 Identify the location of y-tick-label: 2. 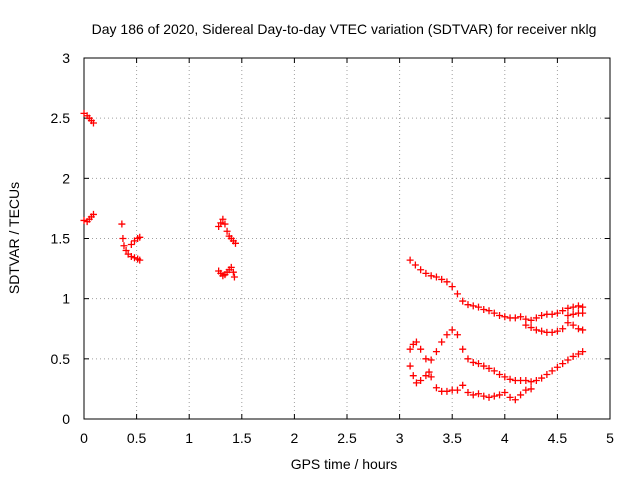
(66, 178).